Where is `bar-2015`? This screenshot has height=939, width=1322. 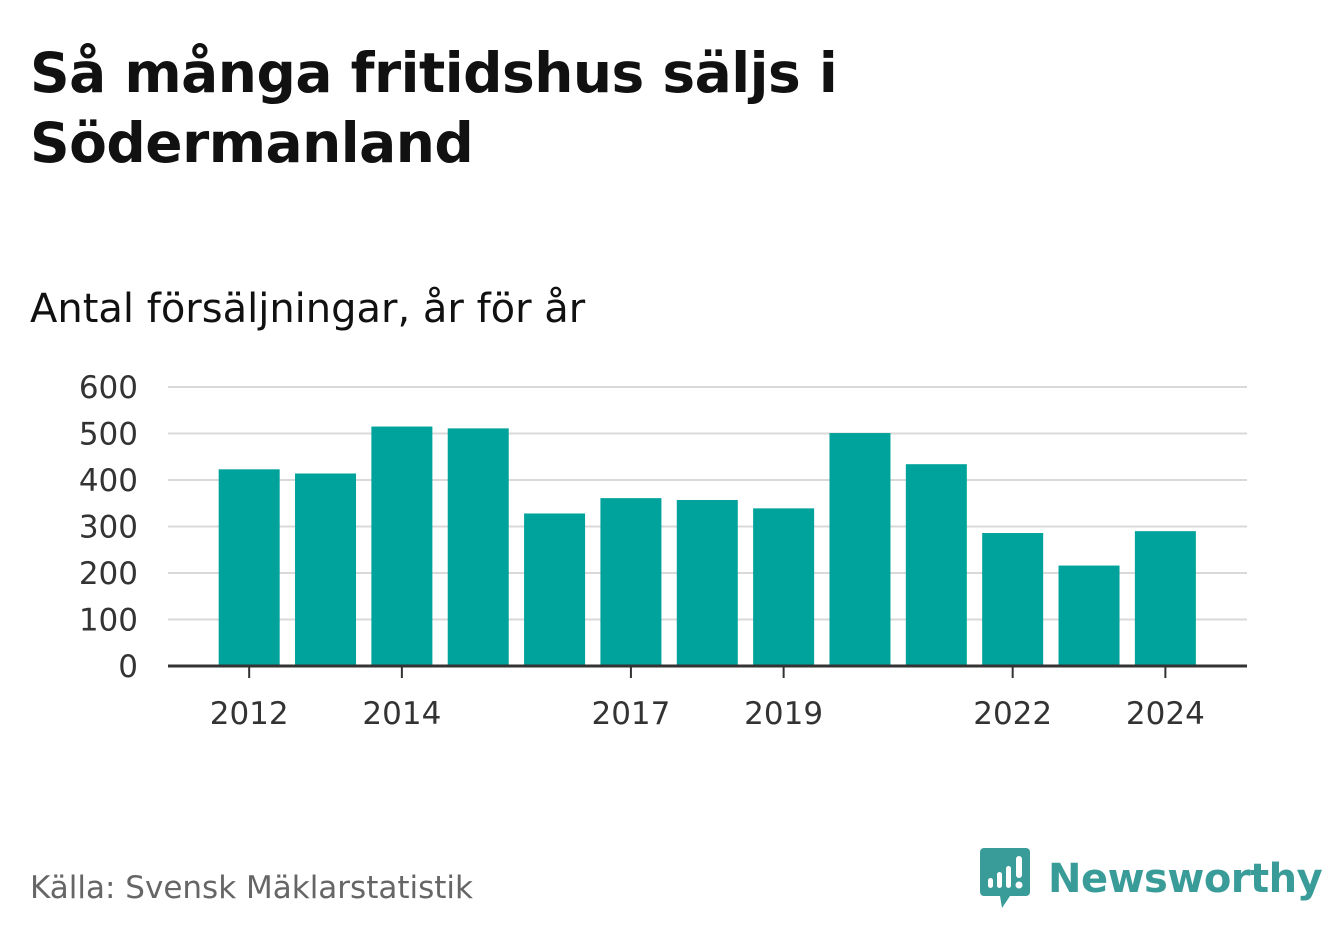 bar-2015 is located at coordinates (478, 547).